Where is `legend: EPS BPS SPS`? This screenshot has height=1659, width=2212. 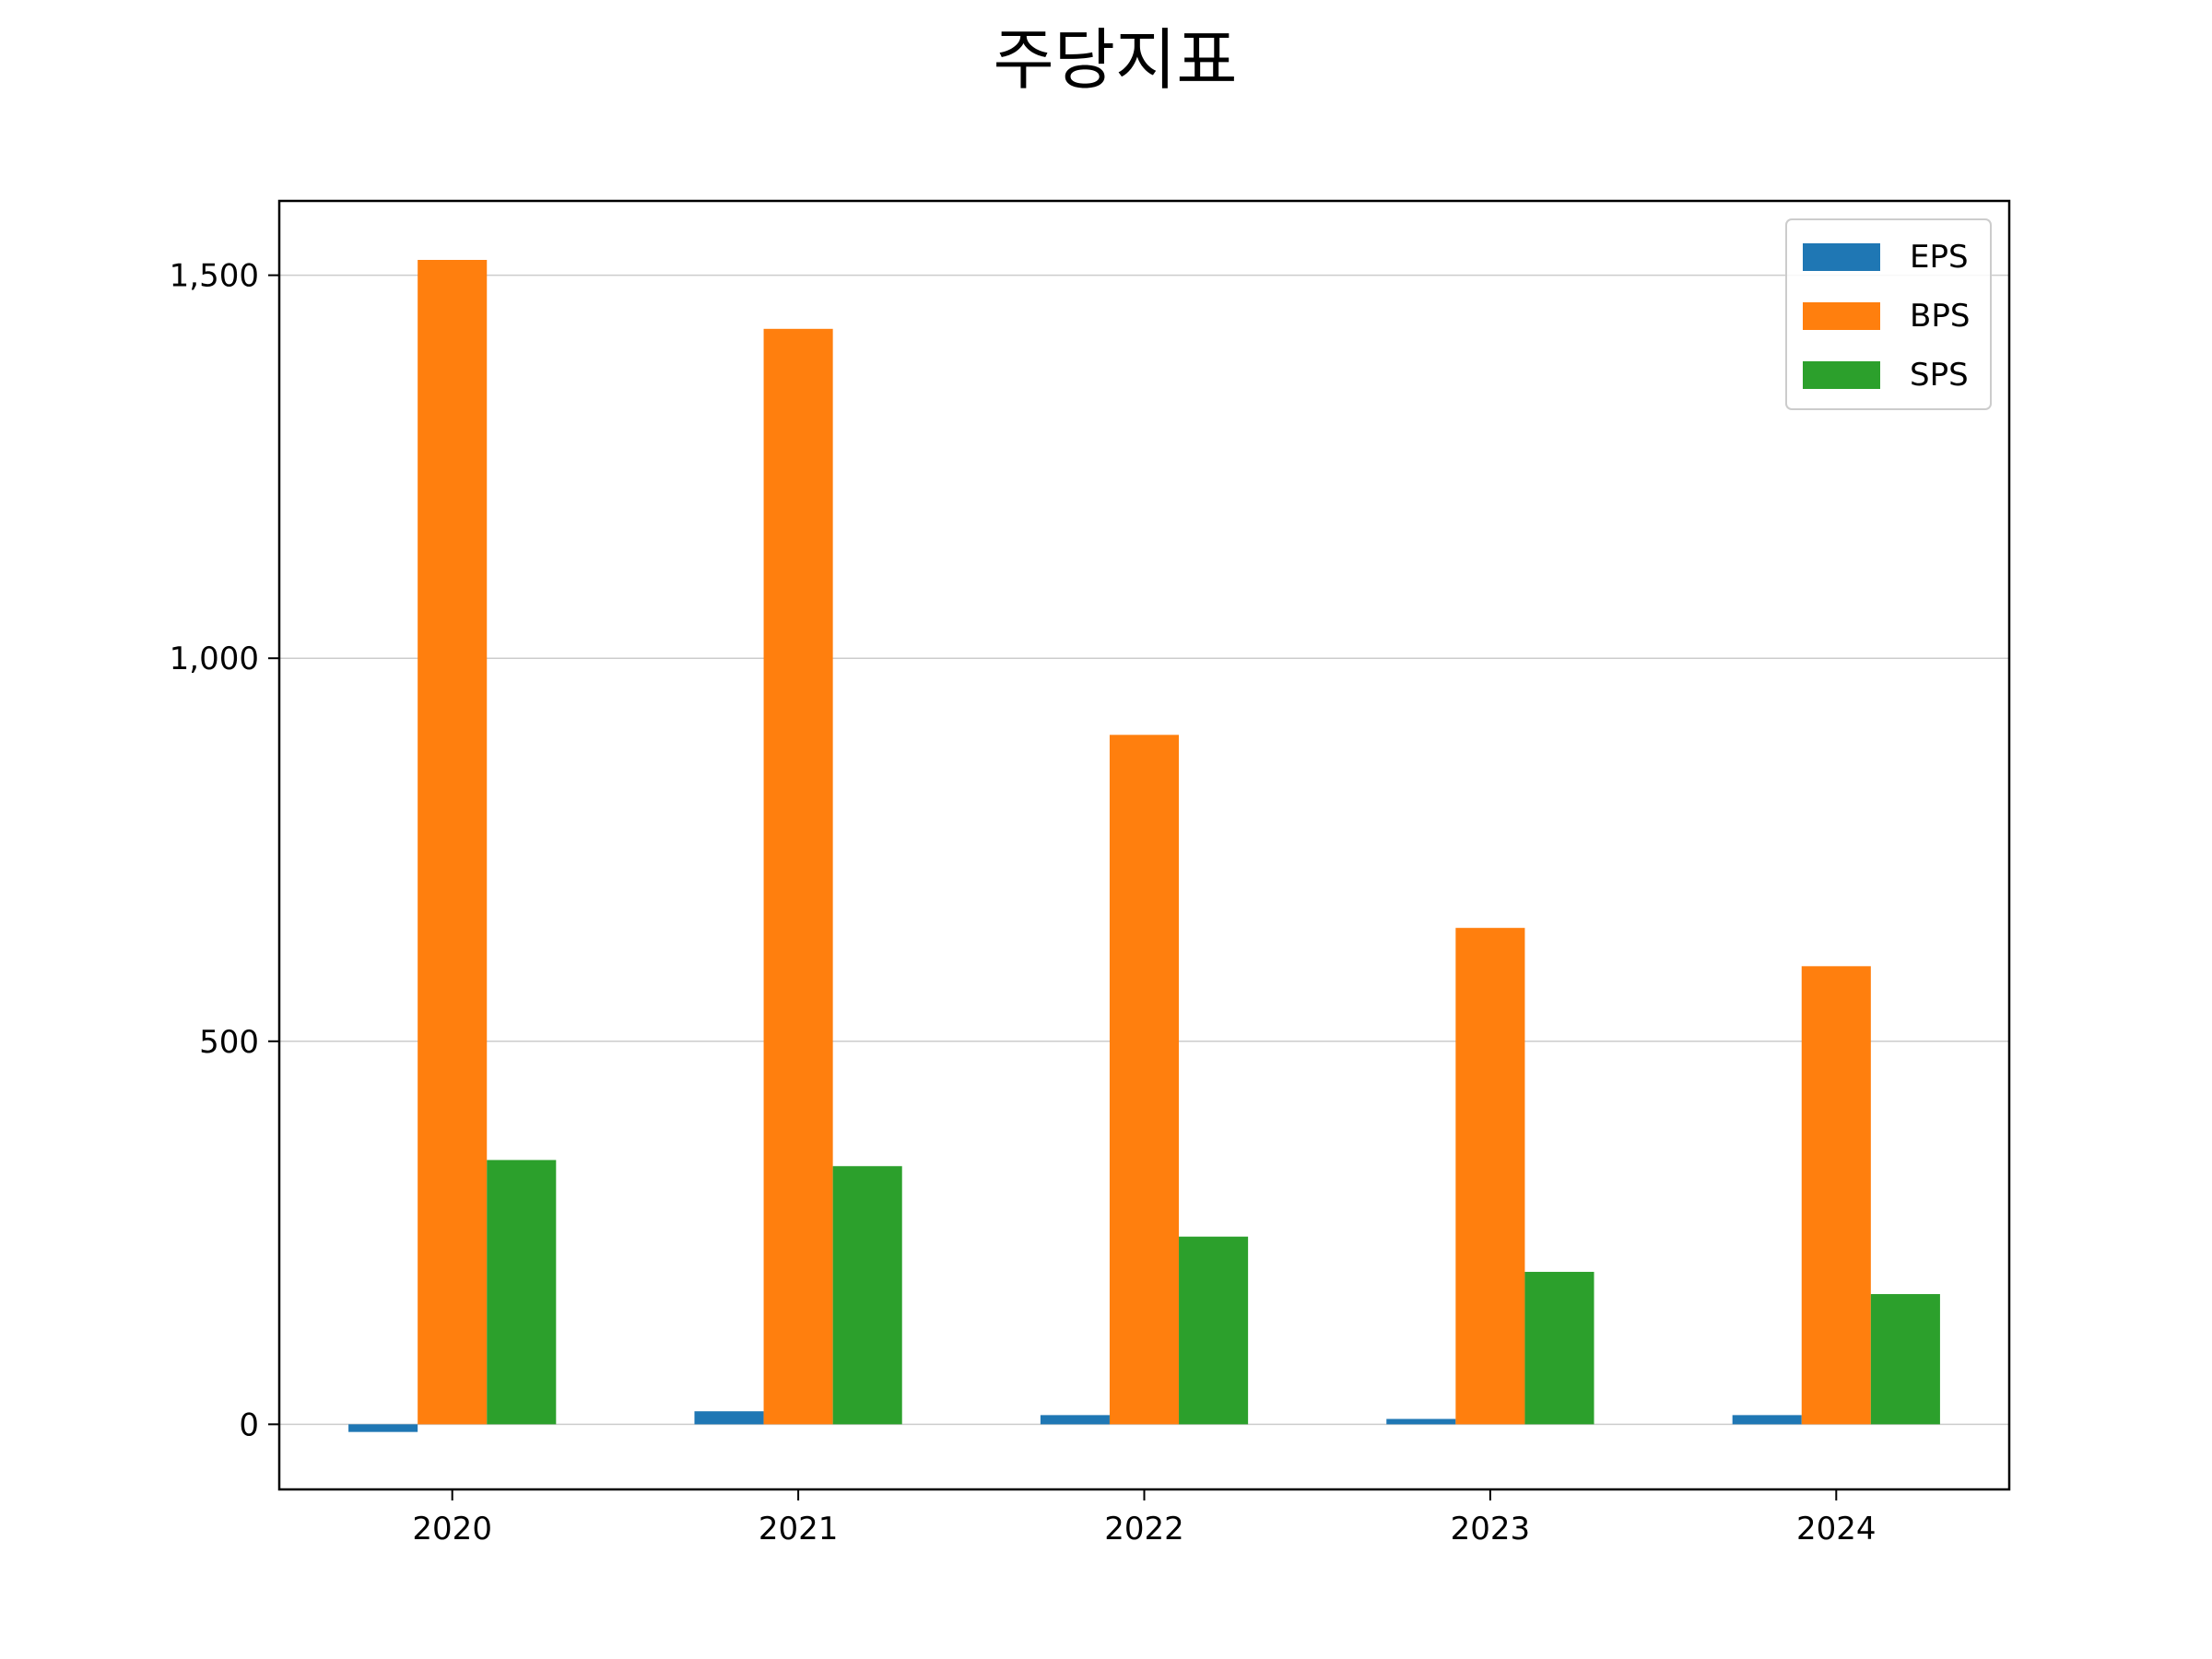
legend: EPS BPS SPS is located at coordinates (1888, 314).